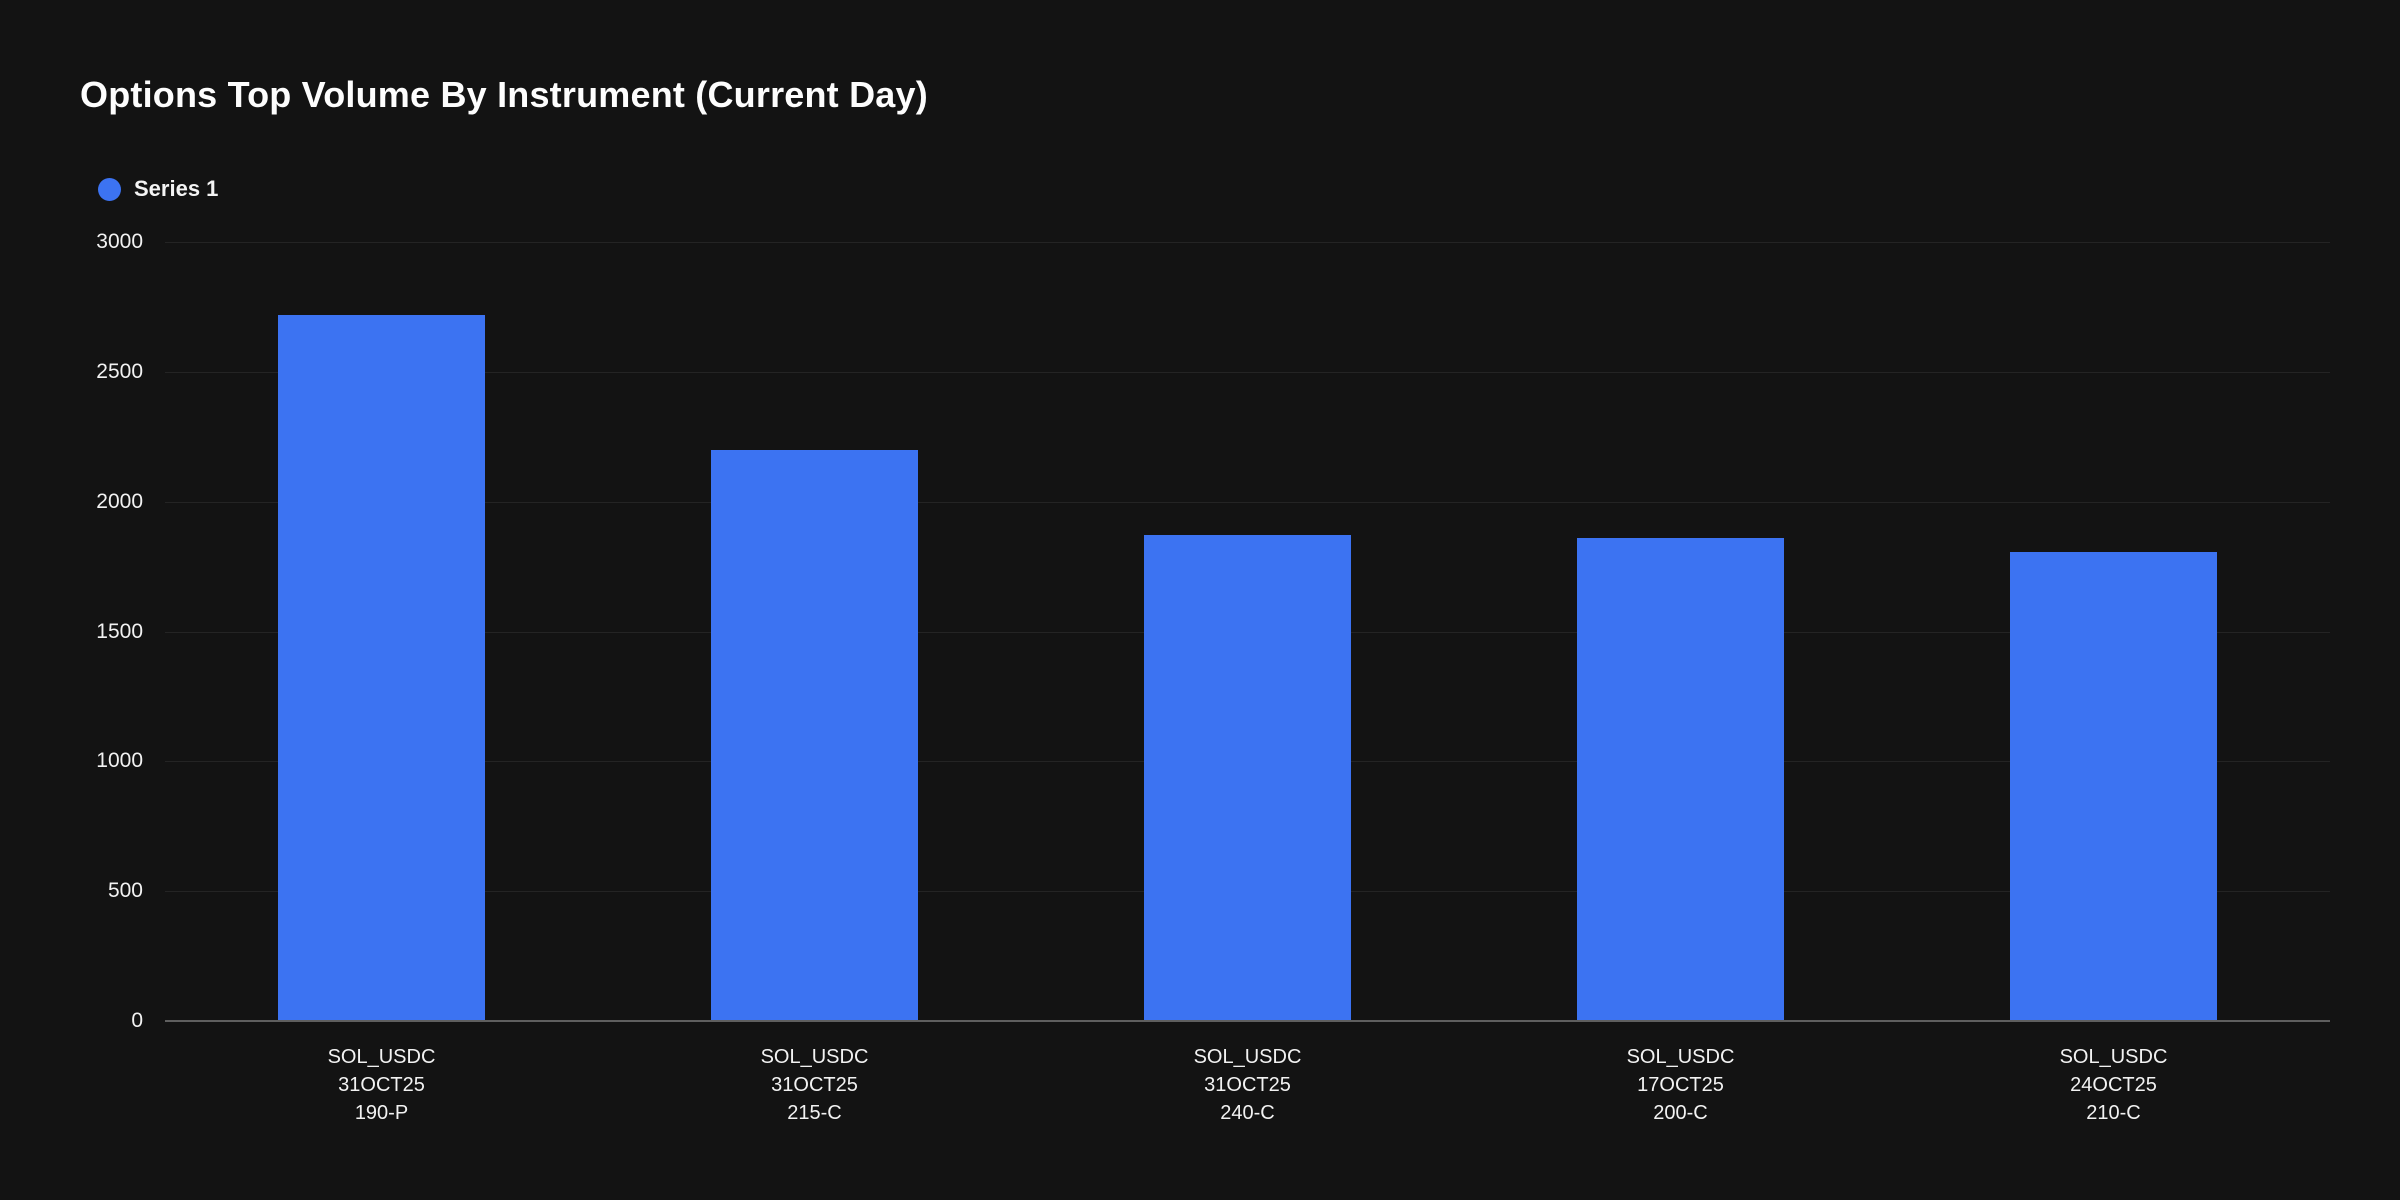 The width and height of the screenshot is (2400, 1200). I want to click on legend-label: Series 1, so click(176, 188).